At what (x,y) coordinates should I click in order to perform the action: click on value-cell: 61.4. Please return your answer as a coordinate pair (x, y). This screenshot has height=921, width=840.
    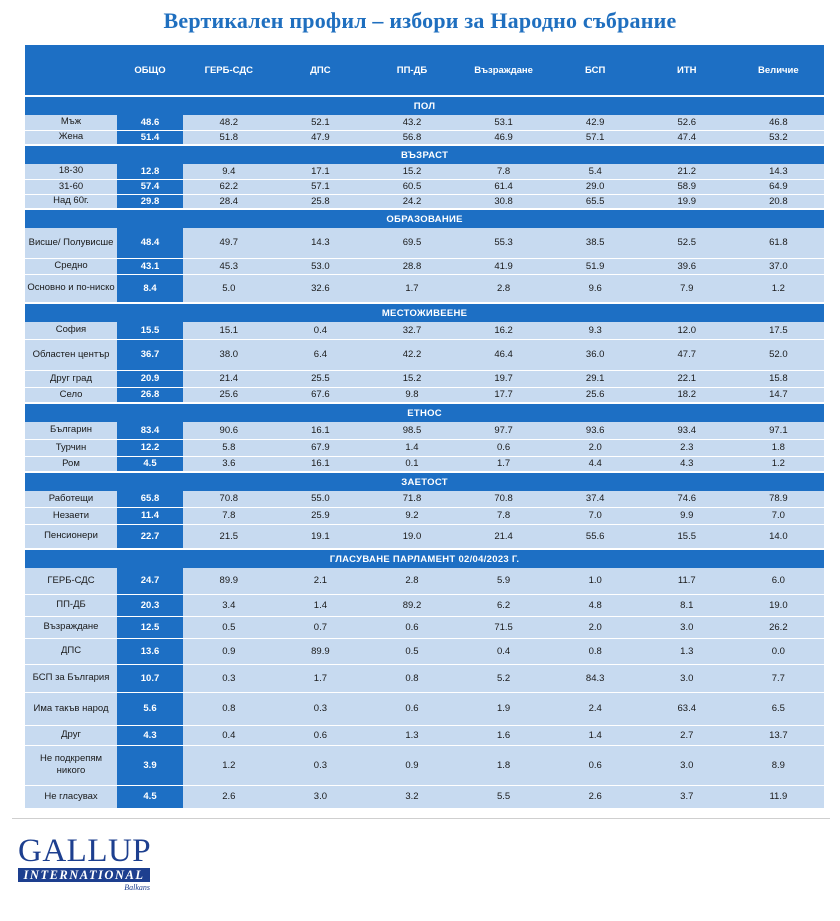
    Looking at the image, I should click on (503, 187).